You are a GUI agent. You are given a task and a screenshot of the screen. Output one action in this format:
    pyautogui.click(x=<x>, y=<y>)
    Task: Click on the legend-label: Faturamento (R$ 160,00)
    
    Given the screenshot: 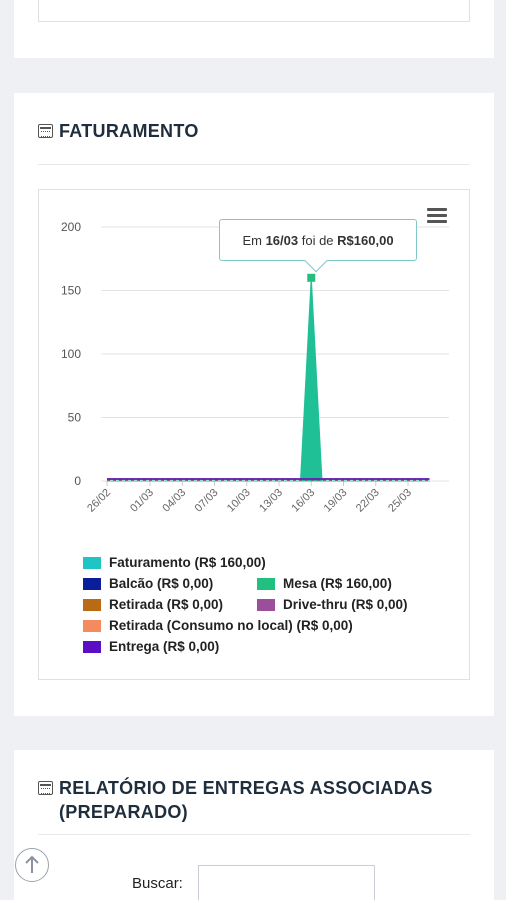 What is the action you would take?
    pyautogui.click(x=187, y=562)
    